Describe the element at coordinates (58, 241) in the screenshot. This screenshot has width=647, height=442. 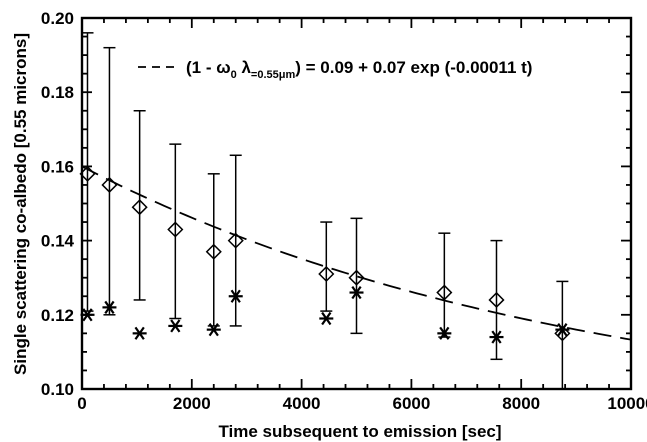
I see `y-tick-label: 0.14` at that location.